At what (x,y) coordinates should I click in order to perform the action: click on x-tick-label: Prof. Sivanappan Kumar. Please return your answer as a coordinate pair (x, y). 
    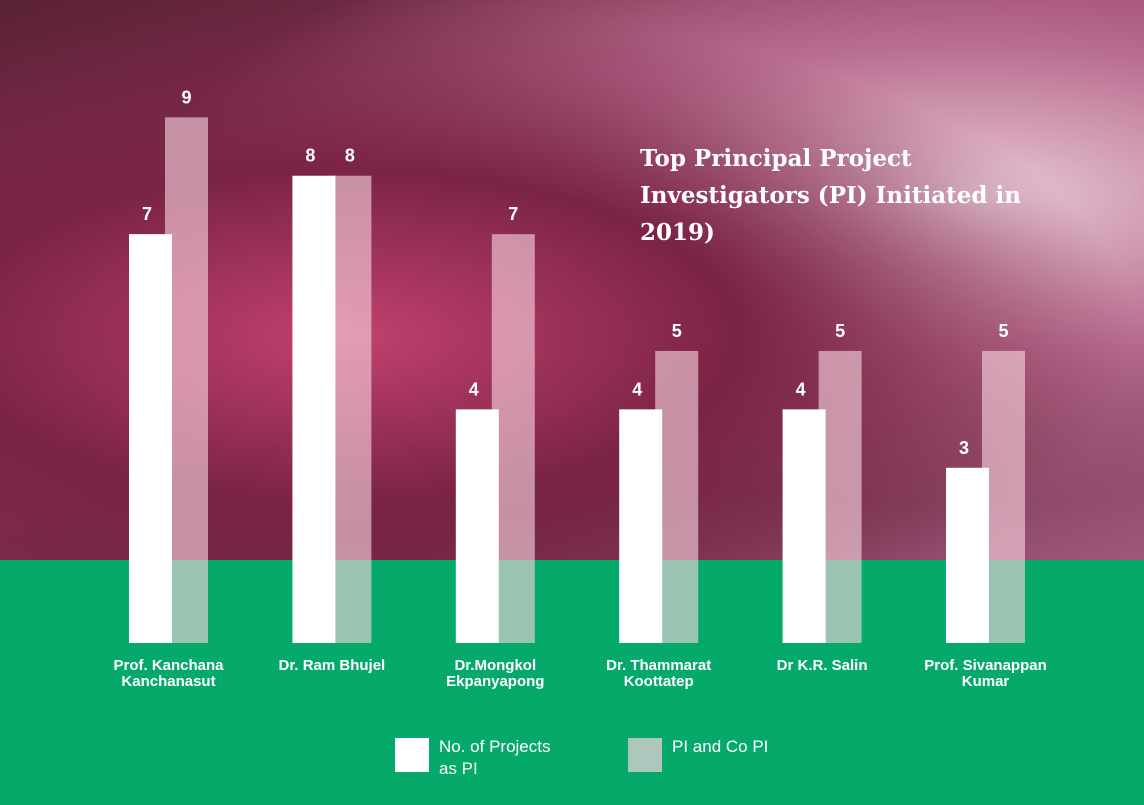
    Looking at the image, I should click on (985, 673).